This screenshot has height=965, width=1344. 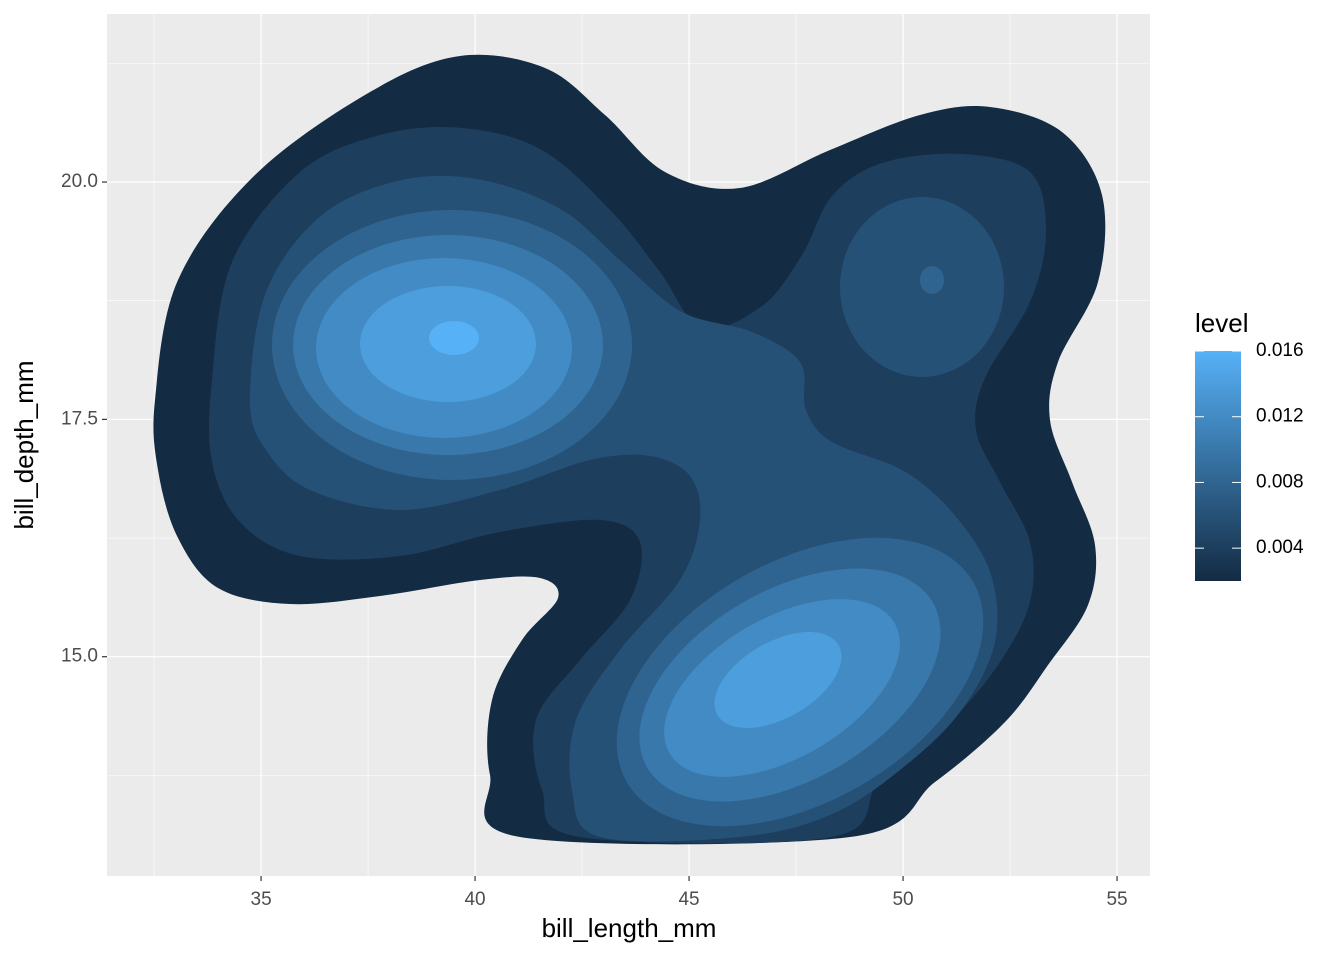 What do you see at coordinates (688, 899) in the screenshot?
I see `x-tick-label: 45` at bounding box center [688, 899].